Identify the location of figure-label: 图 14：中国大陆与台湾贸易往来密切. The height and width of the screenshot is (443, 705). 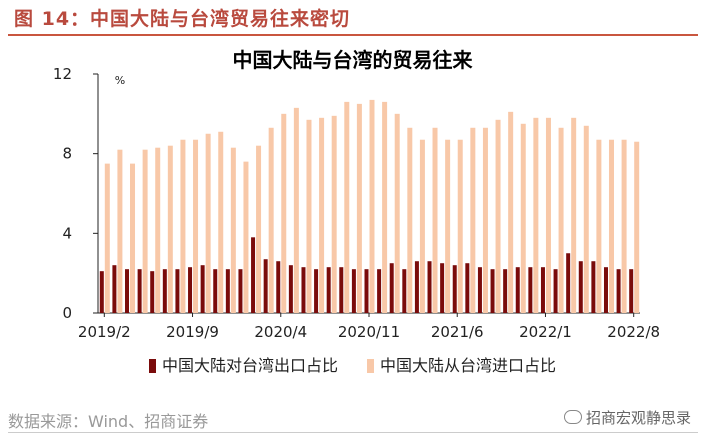
(182, 19).